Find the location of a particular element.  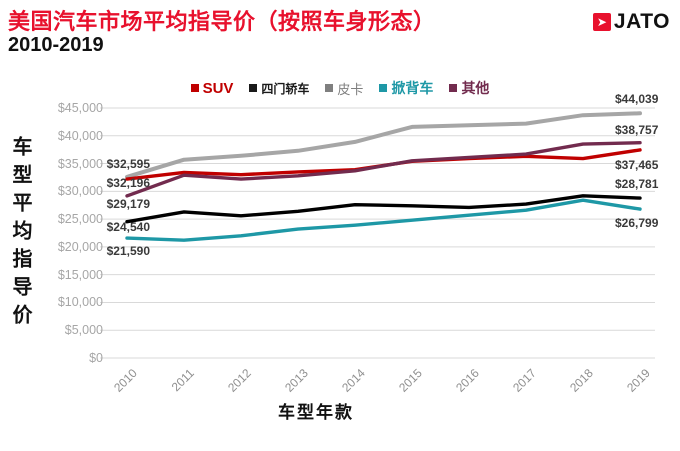

data-label-掀背车: $26,799 is located at coordinates (637, 223).